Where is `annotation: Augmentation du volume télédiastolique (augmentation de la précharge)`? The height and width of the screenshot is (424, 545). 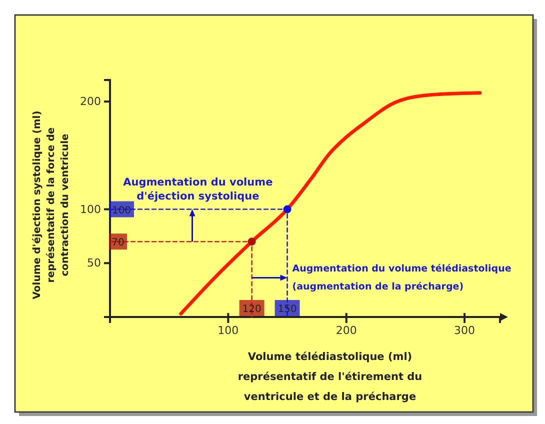
annotation: Augmentation du volume télédiastolique (augmentation de la précharge) is located at coordinates (402, 278).